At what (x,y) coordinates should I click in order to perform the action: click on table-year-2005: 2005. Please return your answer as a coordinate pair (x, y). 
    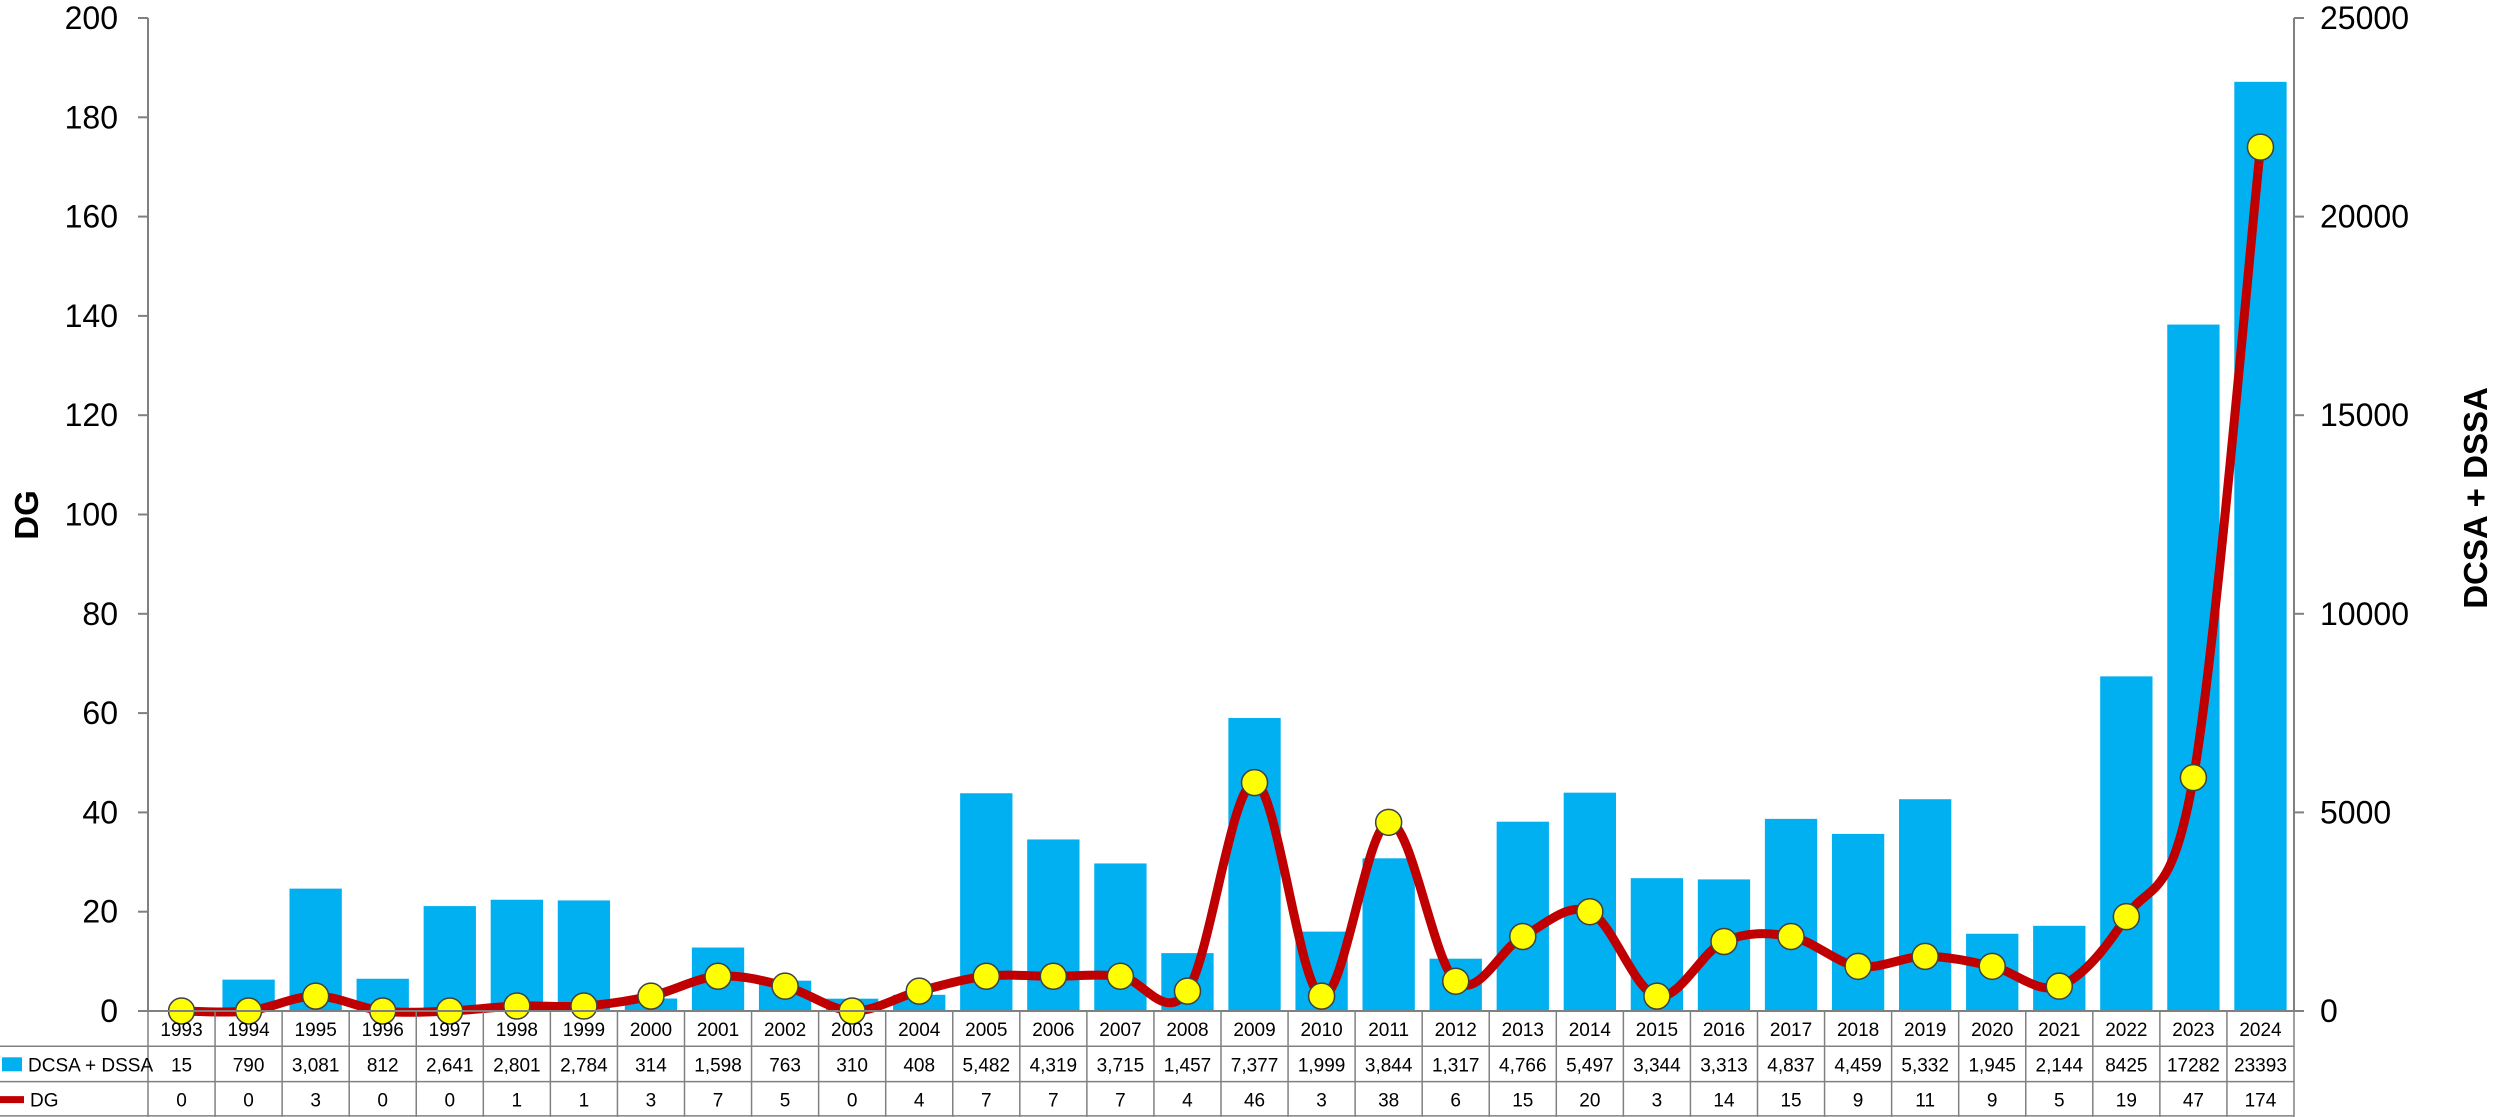
    Looking at the image, I should click on (986, 1030).